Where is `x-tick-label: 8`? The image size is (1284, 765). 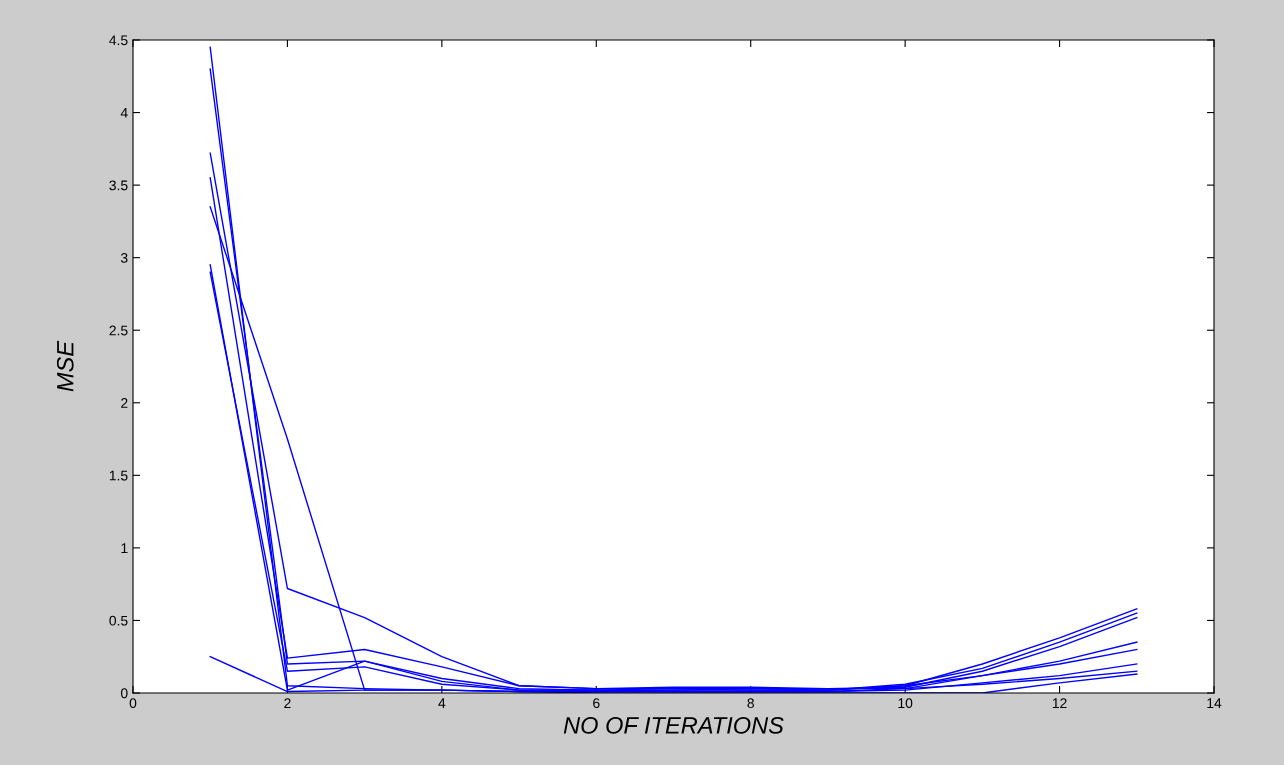 x-tick-label: 8 is located at coordinates (750, 703).